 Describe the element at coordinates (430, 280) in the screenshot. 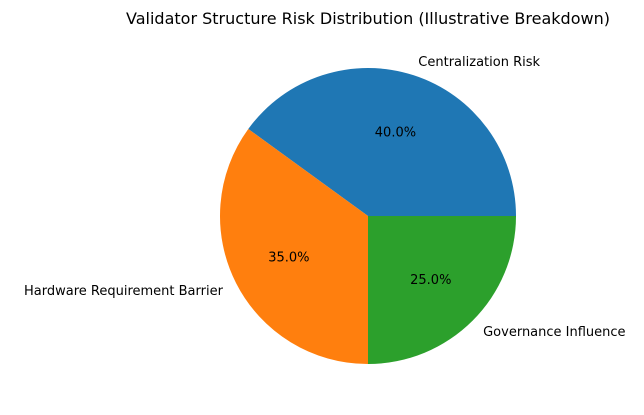

I see `slice-percent-label: 25.0%` at that location.